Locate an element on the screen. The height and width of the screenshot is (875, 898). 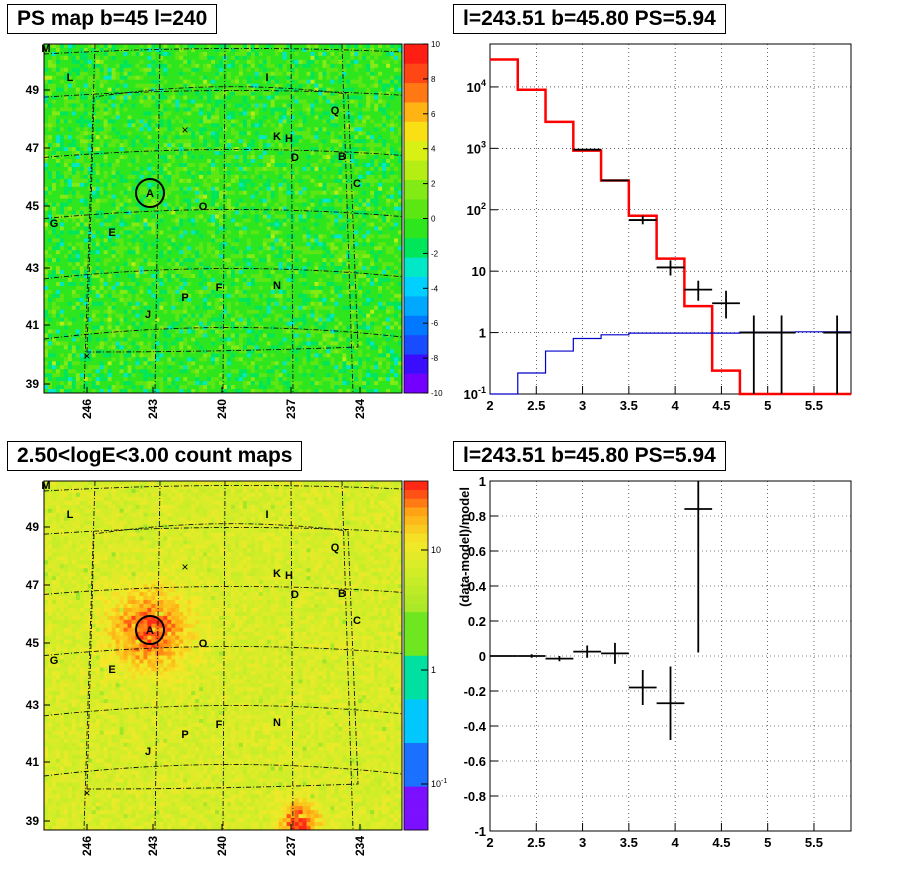
spectrum-xtick-5: 5 is located at coordinates (767, 405).